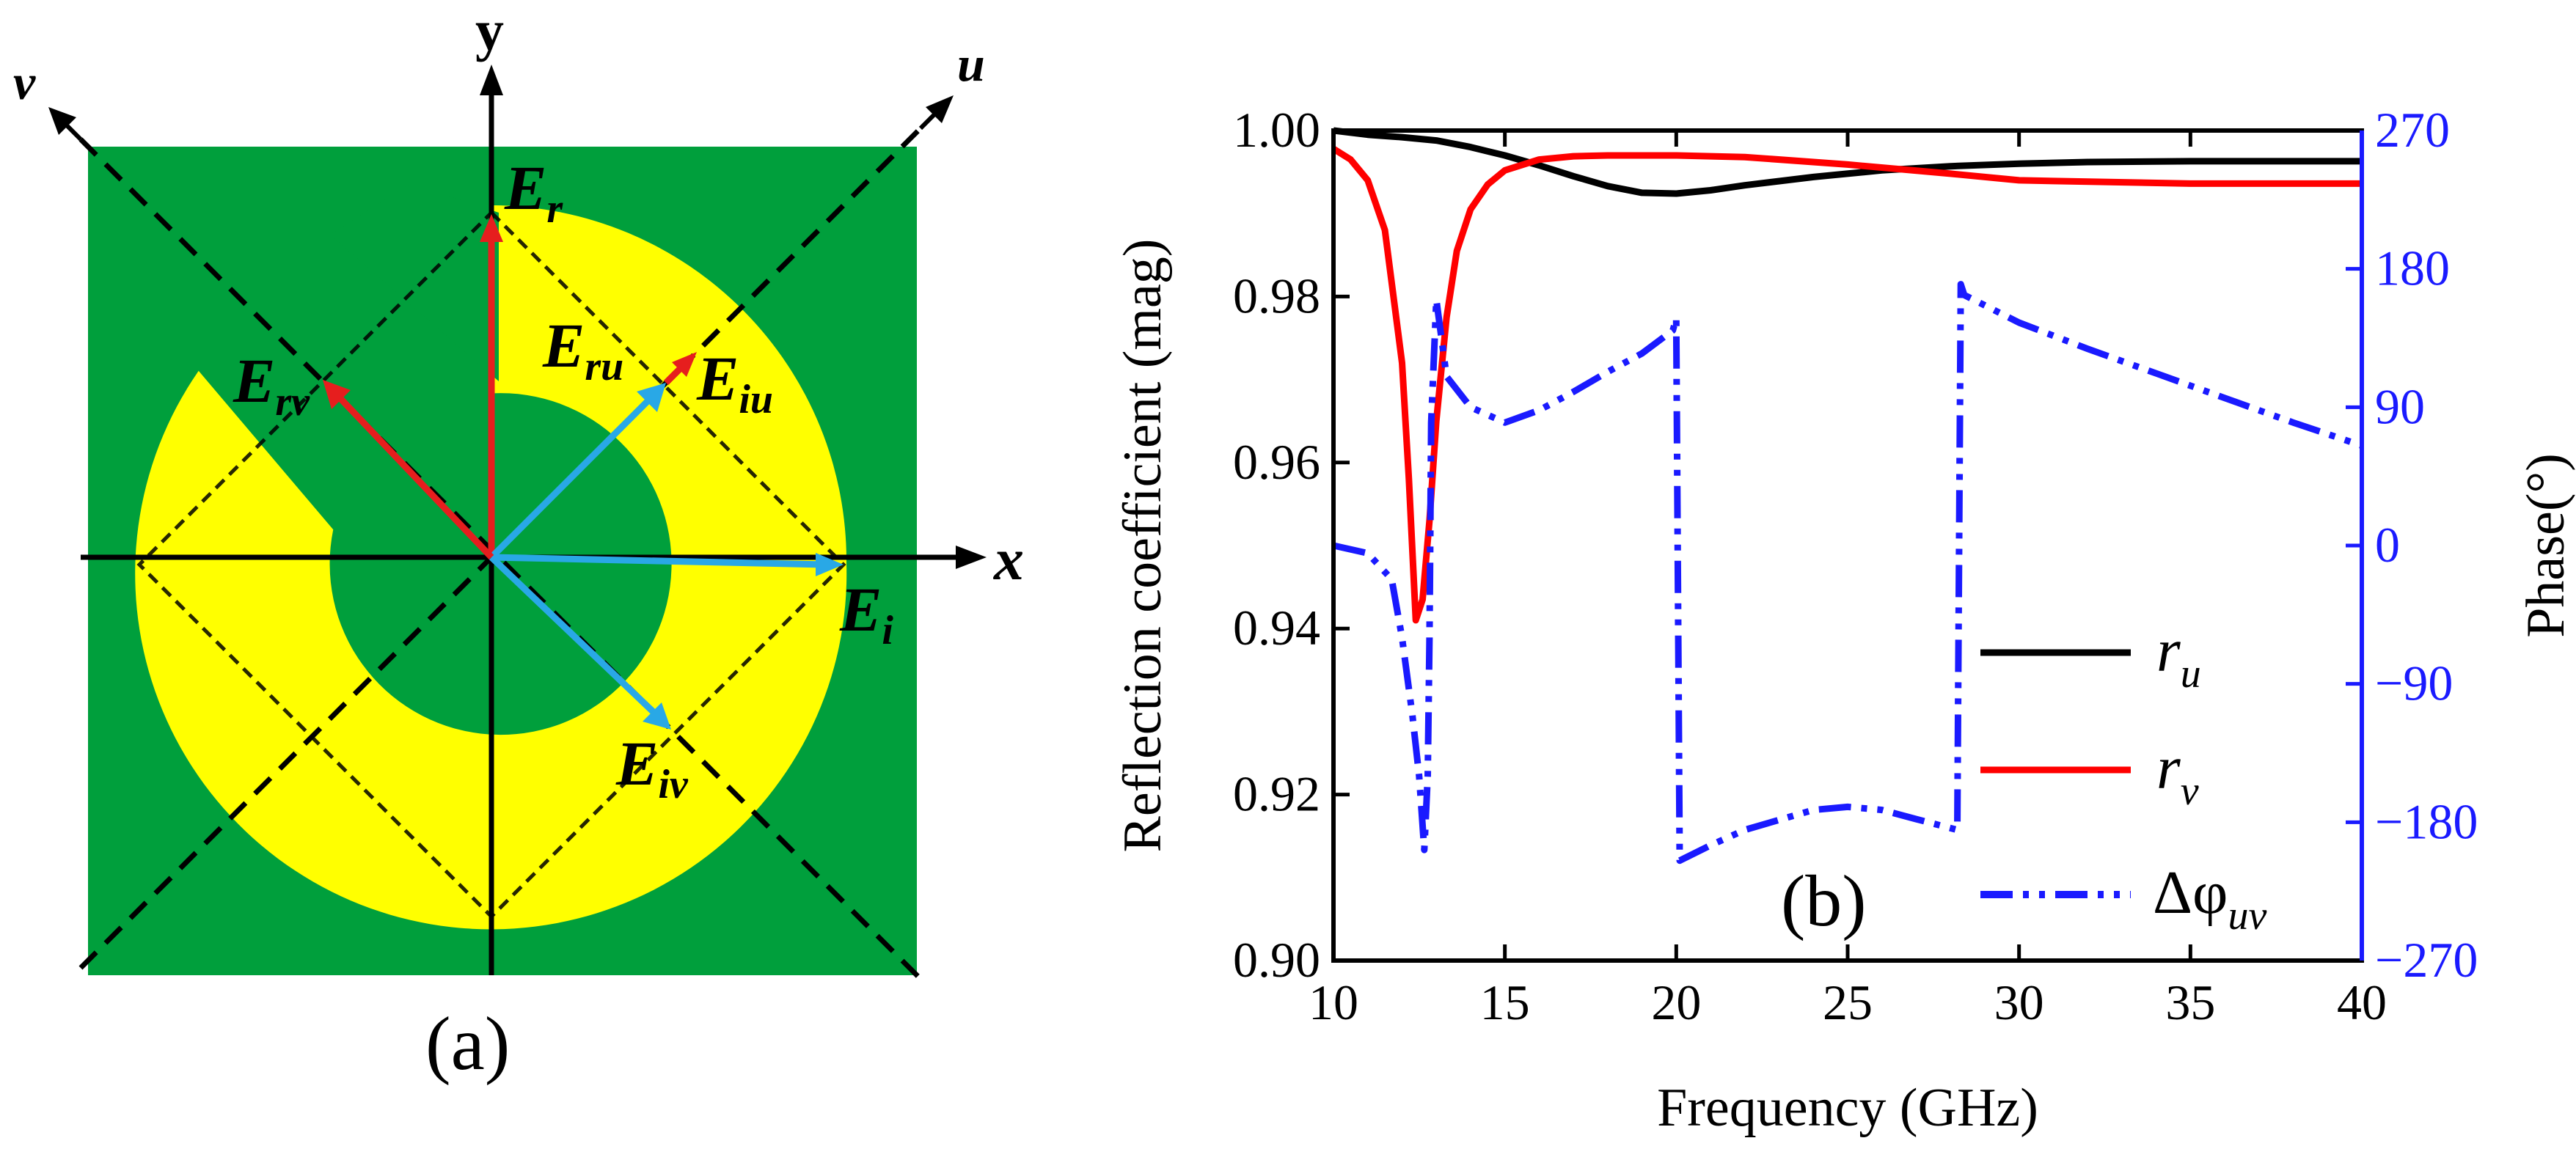  What do you see at coordinates (684, 364) in the screenshot?
I see `vector-eru-arrowhead` at bounding box center [684, 364].